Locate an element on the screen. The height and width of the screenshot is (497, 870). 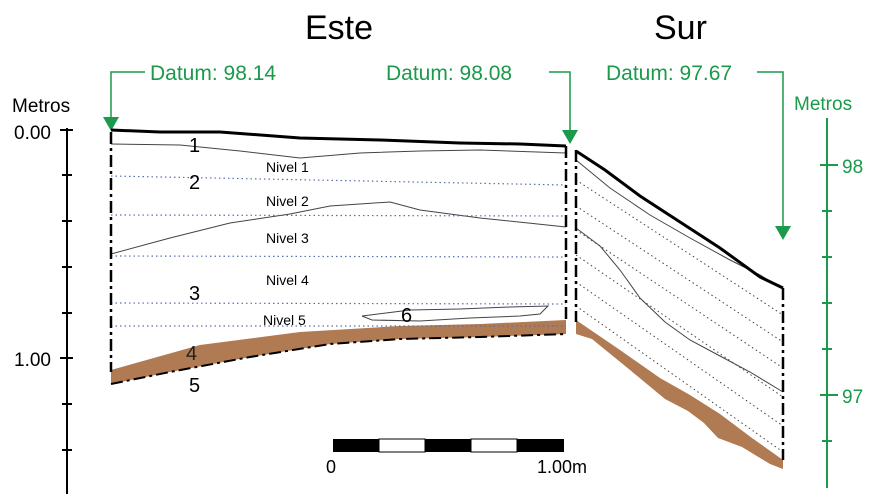
layer-number-2: 2 is located at coordinates (194, 183).